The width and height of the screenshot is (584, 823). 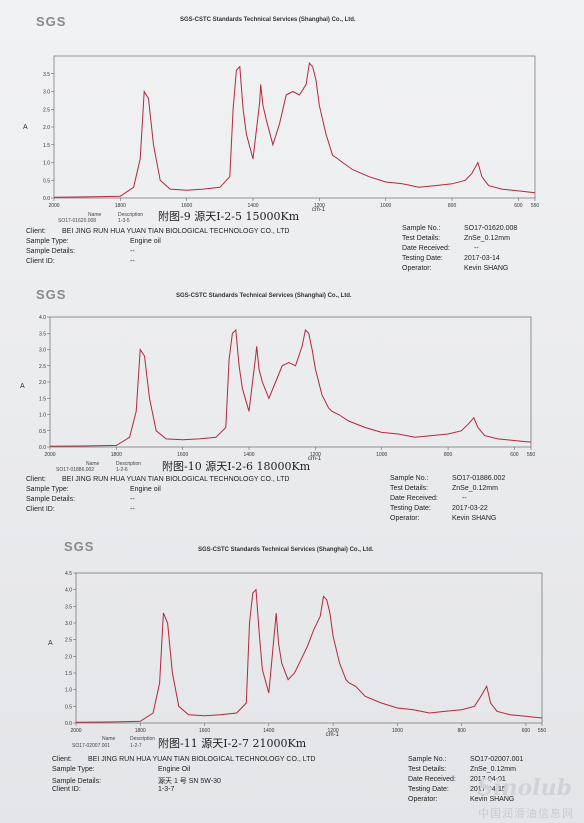 What do you see at coordinates (488, 789) in the screenshot?
I see `testing-date-value: 2017-04-15` at bounding box center [488, 789].